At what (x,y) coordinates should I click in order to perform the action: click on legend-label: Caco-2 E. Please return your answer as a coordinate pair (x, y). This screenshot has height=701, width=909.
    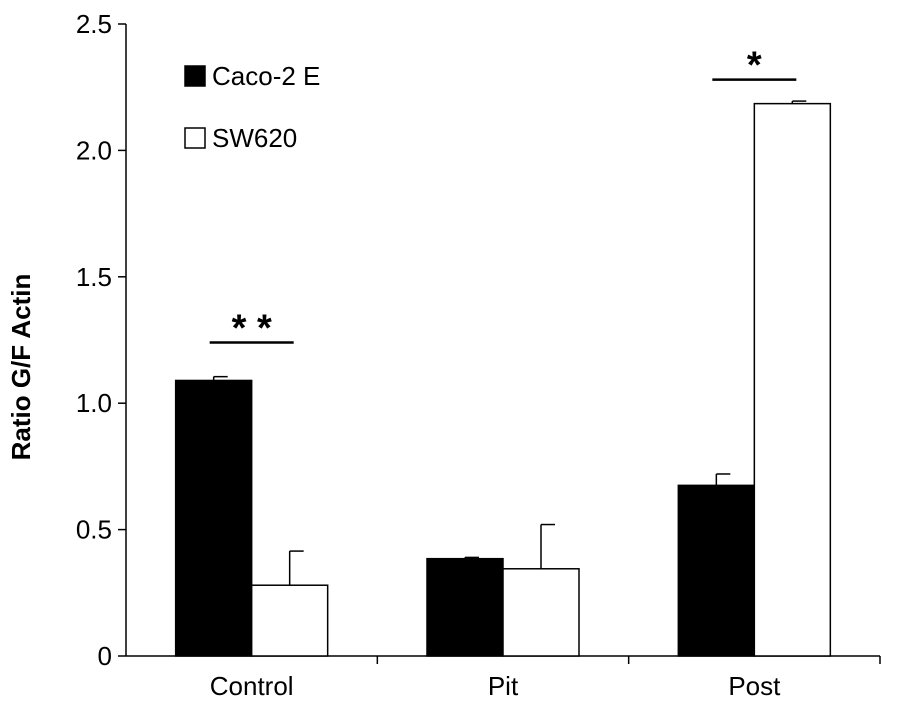
    Looking at the image, I should click on (266, 76).